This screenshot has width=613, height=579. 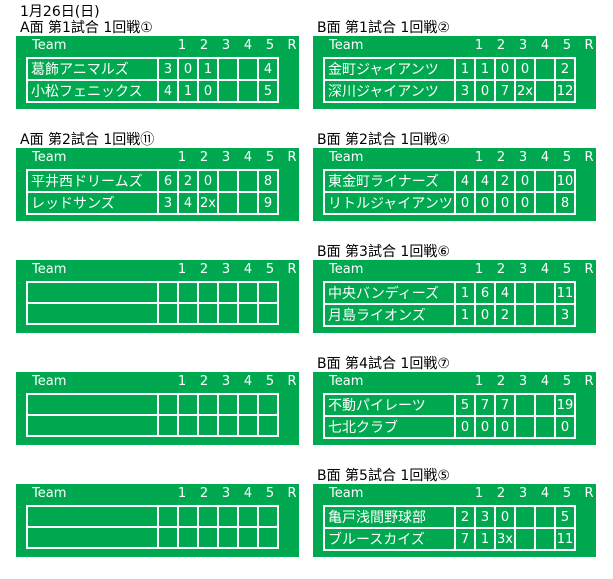 What do you see at coordinates (565, 539) in the screenshot?
I see `score-cell: 11` at bounding box center [565, 539].